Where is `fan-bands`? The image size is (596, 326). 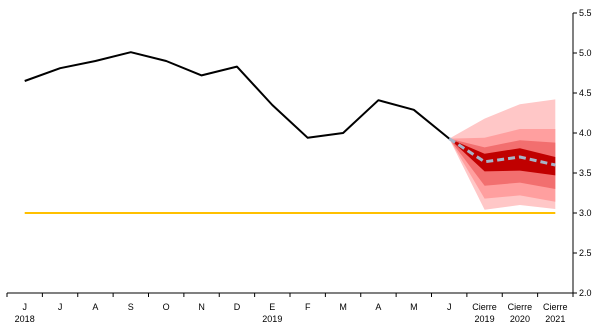 fan-bands is located at coordinates (502, 154).